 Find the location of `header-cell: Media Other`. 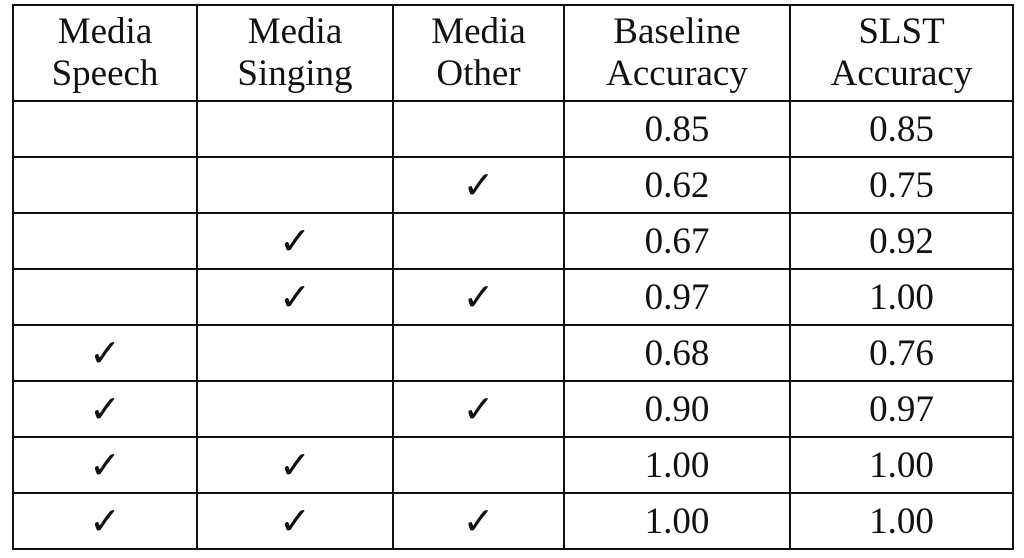

header-cell: Media Other is located at coordinates (478, 53).